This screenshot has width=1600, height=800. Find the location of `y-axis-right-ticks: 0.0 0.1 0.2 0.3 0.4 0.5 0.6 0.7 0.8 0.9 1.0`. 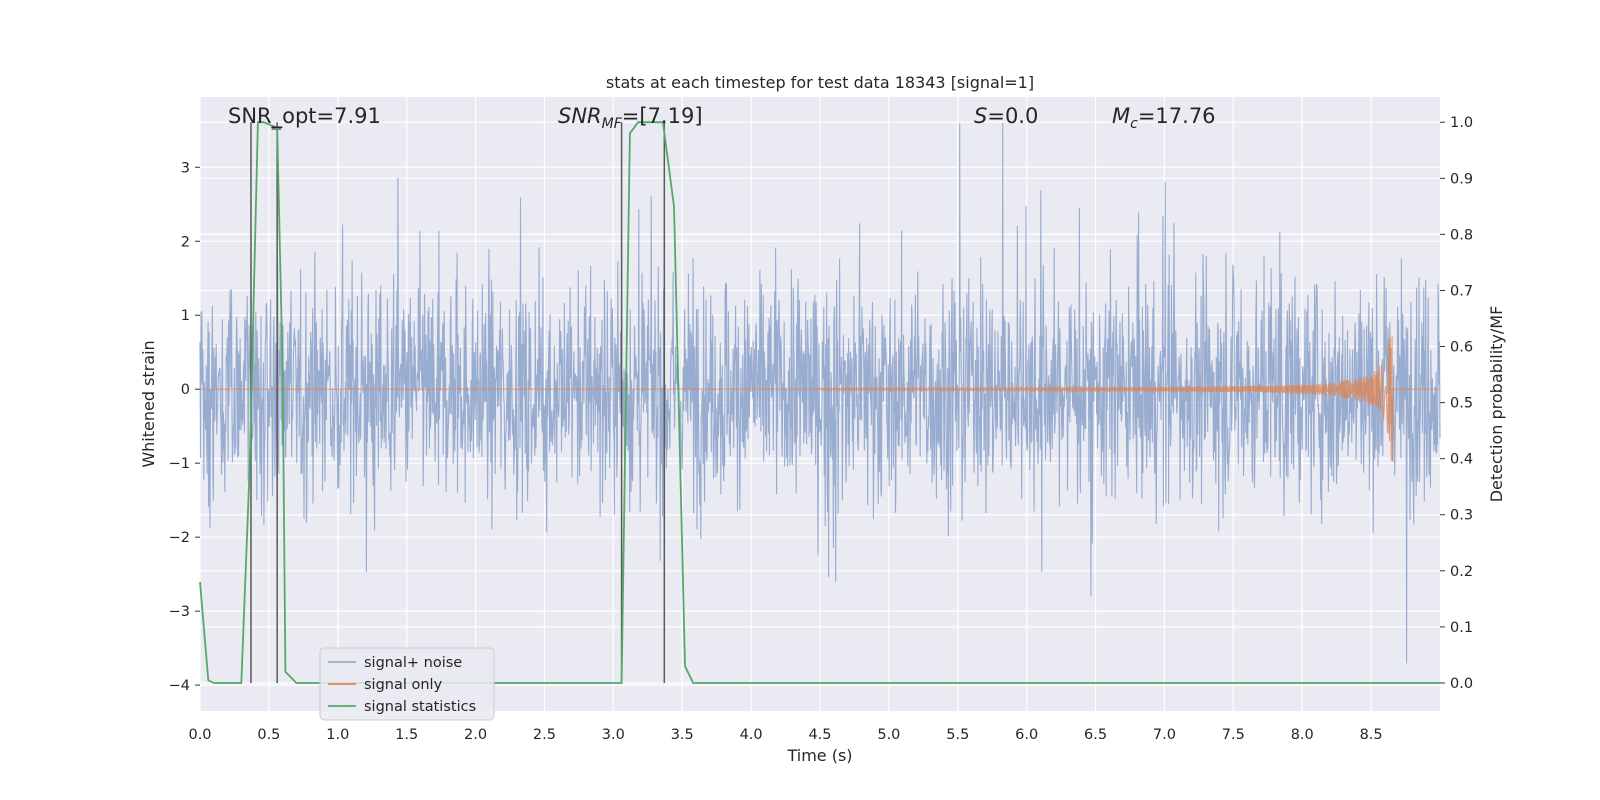

y-axis-right-ticks: 0.0 0.1 0.2 0.3 0.4 0.5 0.6 0.7 0.8 0.9 1.0 is located at coordinates (1456, 403).